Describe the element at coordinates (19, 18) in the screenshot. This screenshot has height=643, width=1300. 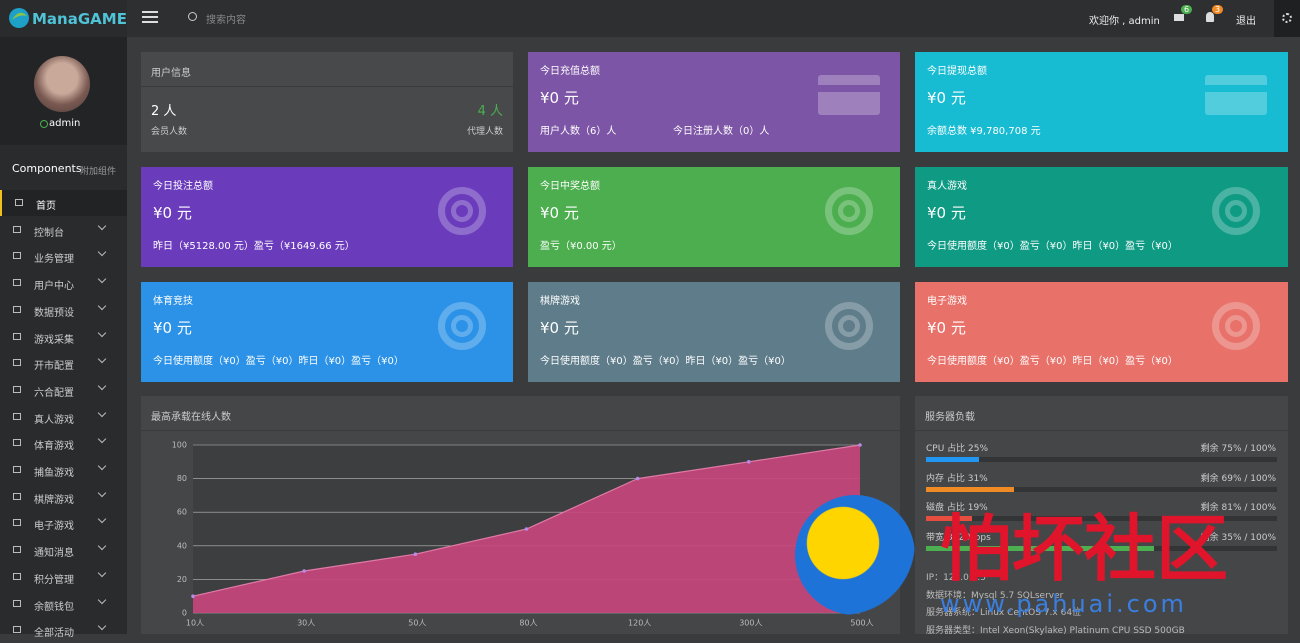
I see `logo-icon` at that location.